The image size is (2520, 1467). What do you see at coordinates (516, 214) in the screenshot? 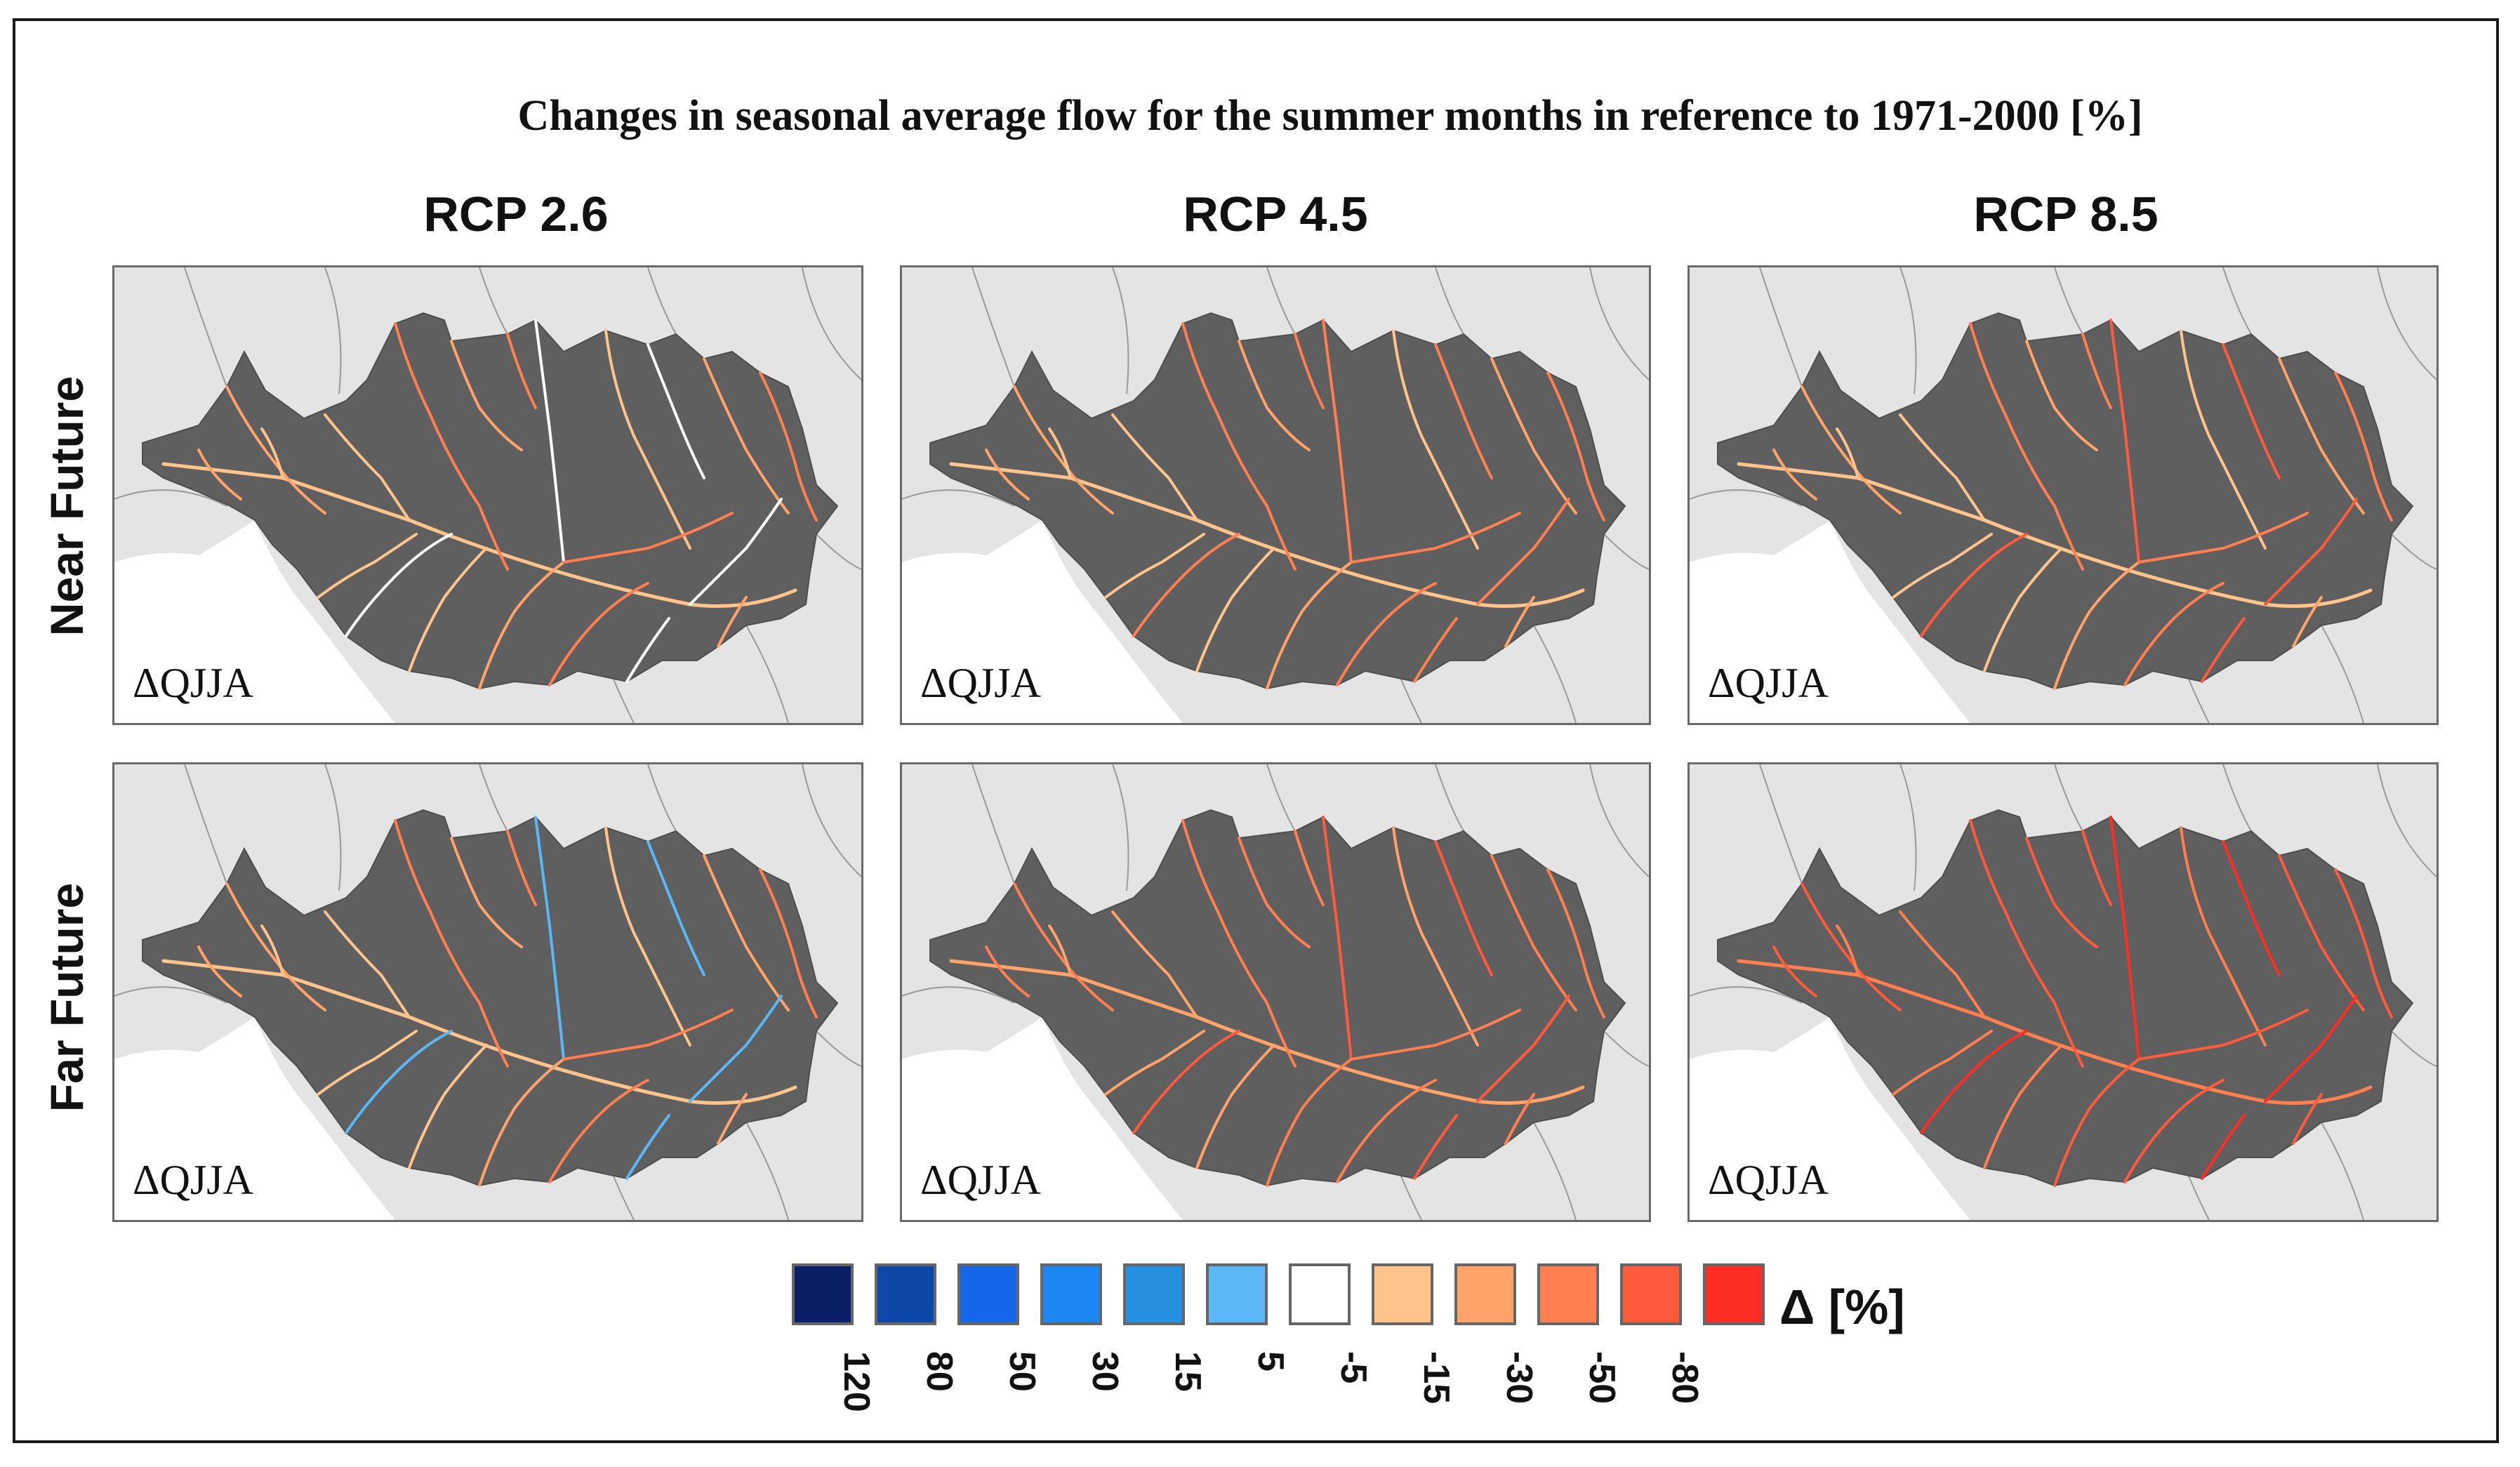
I see `column-header-rcp26: RCP 2.6` at bounding box center [516, 214].